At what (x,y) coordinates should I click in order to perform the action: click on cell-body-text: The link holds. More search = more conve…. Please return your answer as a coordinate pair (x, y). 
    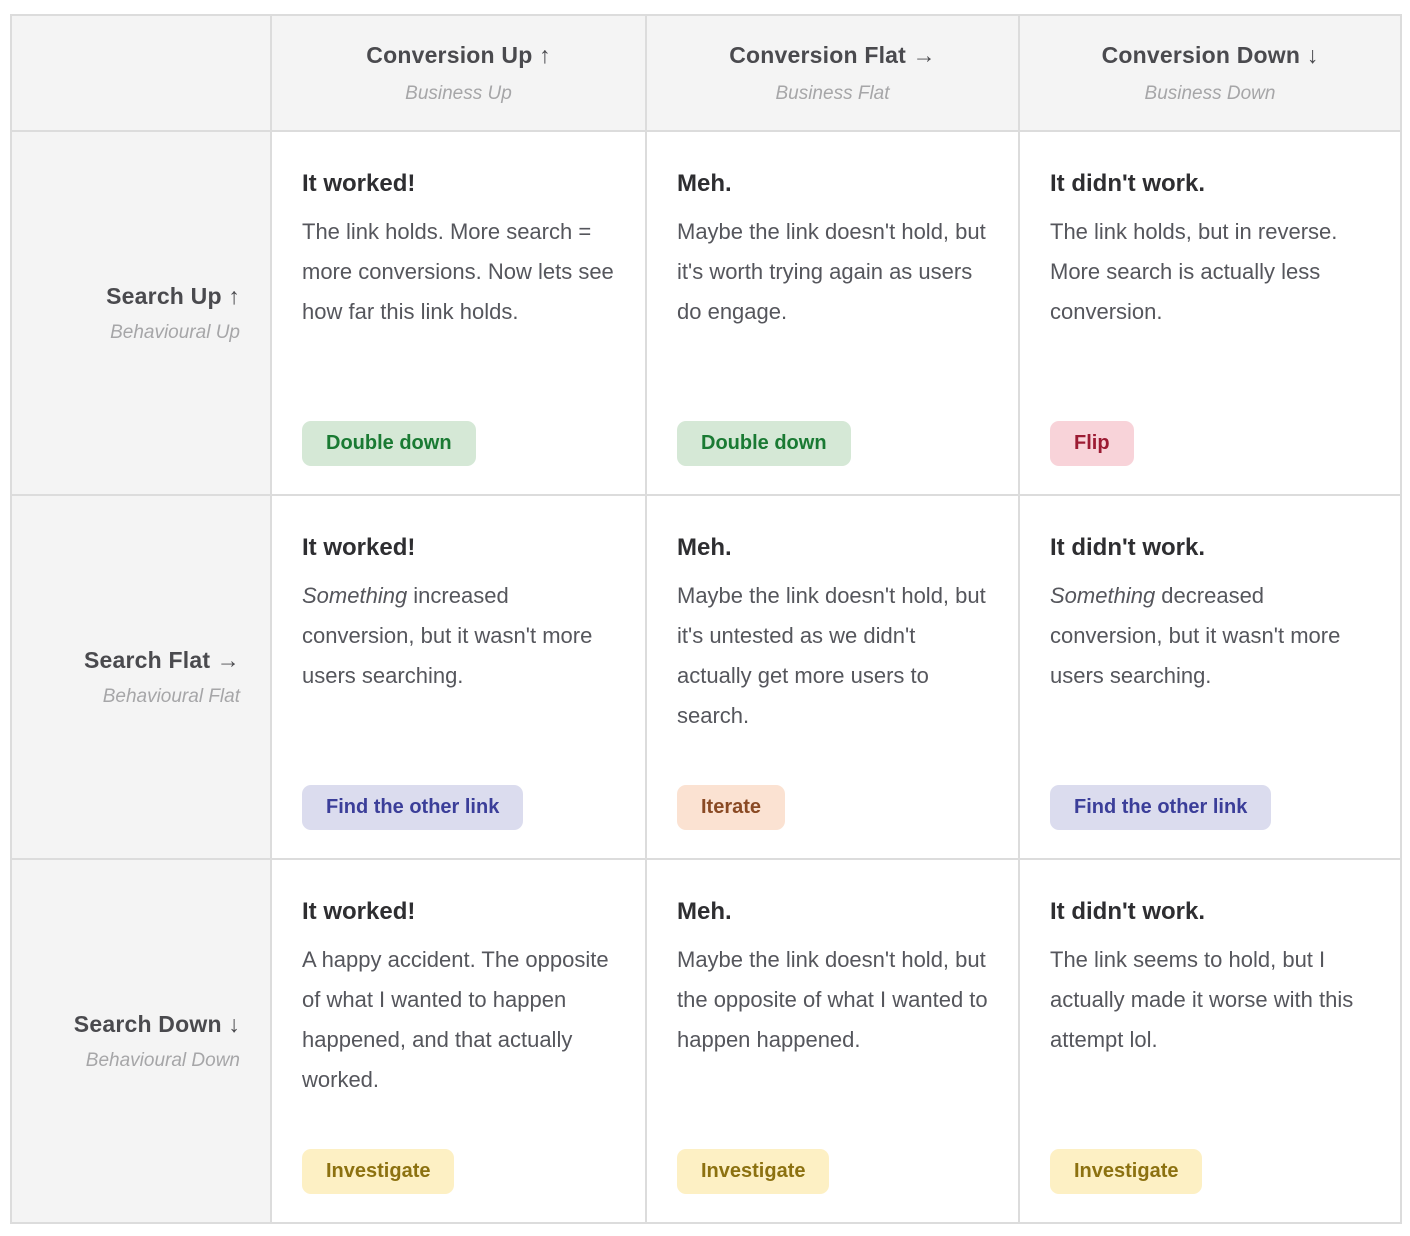
    Looking at the image, I should click on (458, 271).